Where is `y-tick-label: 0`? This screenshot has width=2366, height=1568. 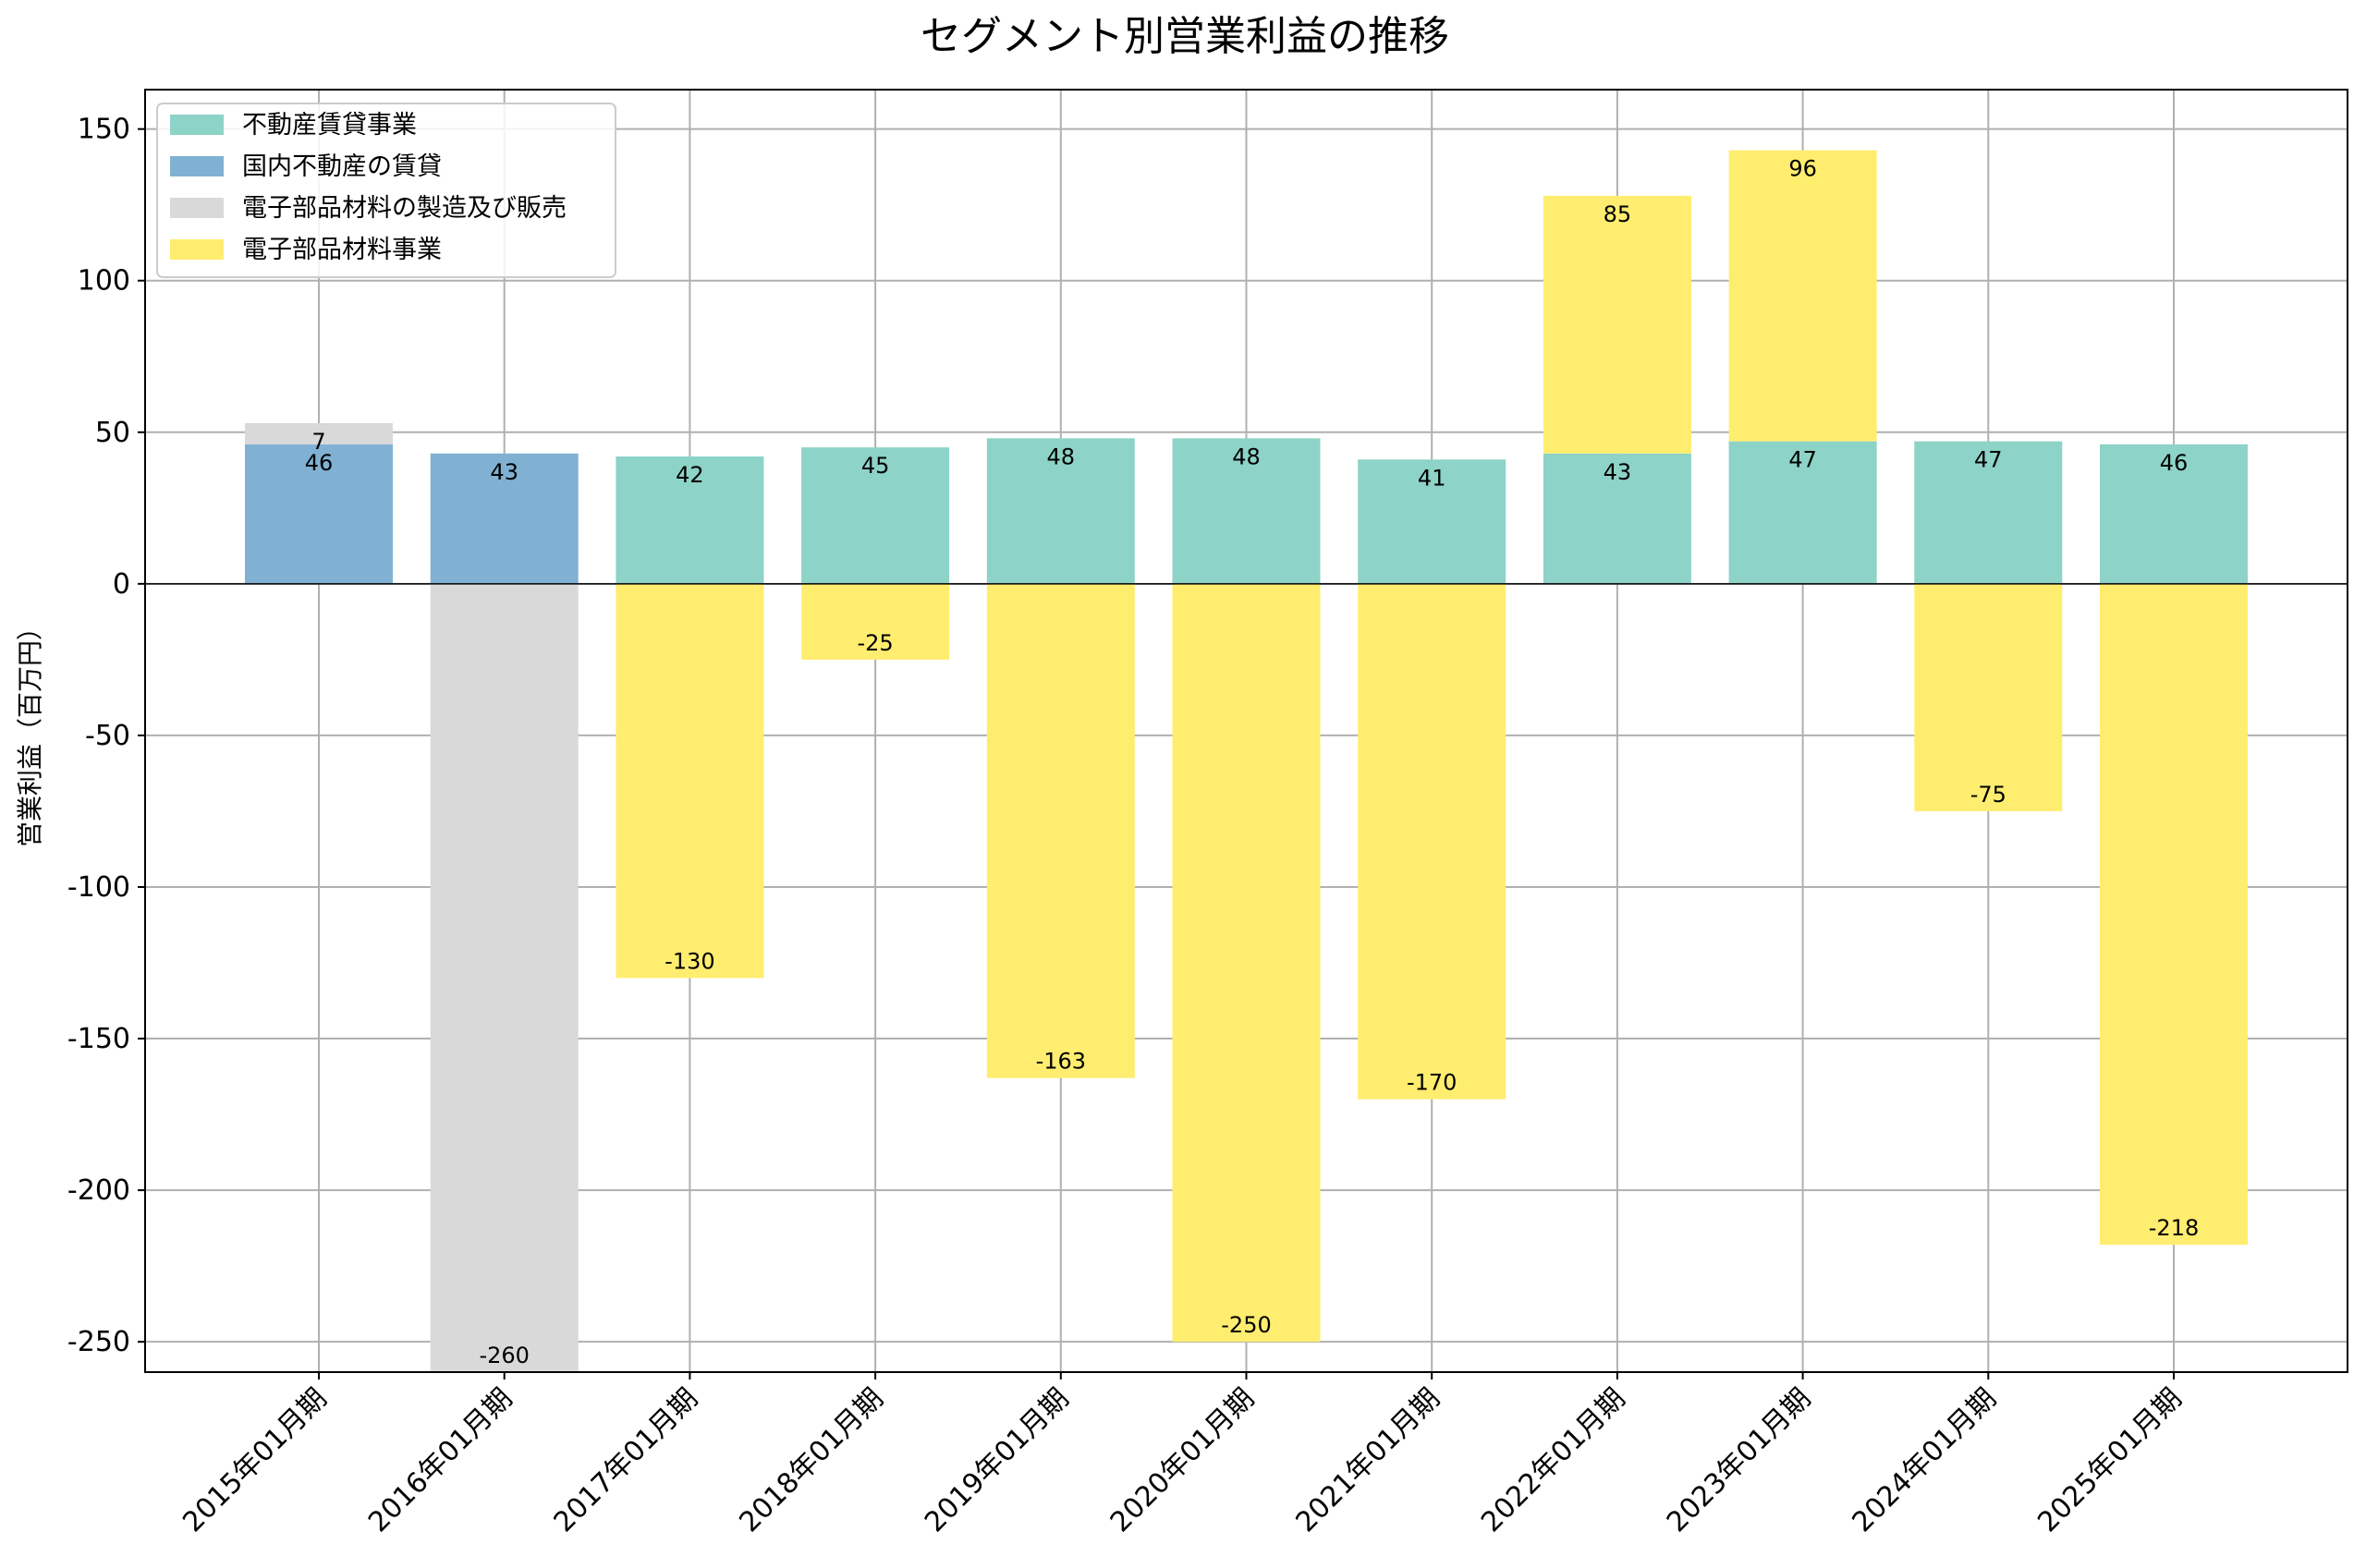 y-tick-label: 0 is located at coordinates (121, 584).